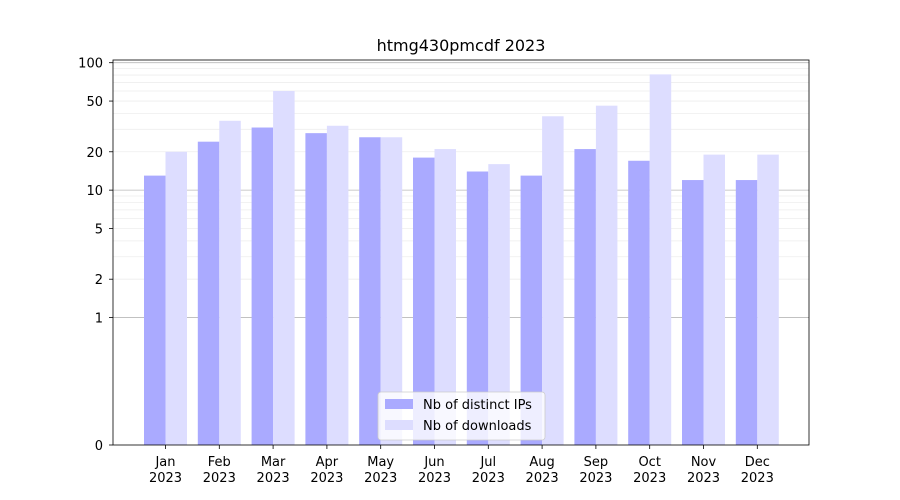 This screenshot has height=500, width=900. What do you see at coordinates (99, 280) in the screenshot?
I see `y-tick-label: 2` at bounding box center [99, 280].